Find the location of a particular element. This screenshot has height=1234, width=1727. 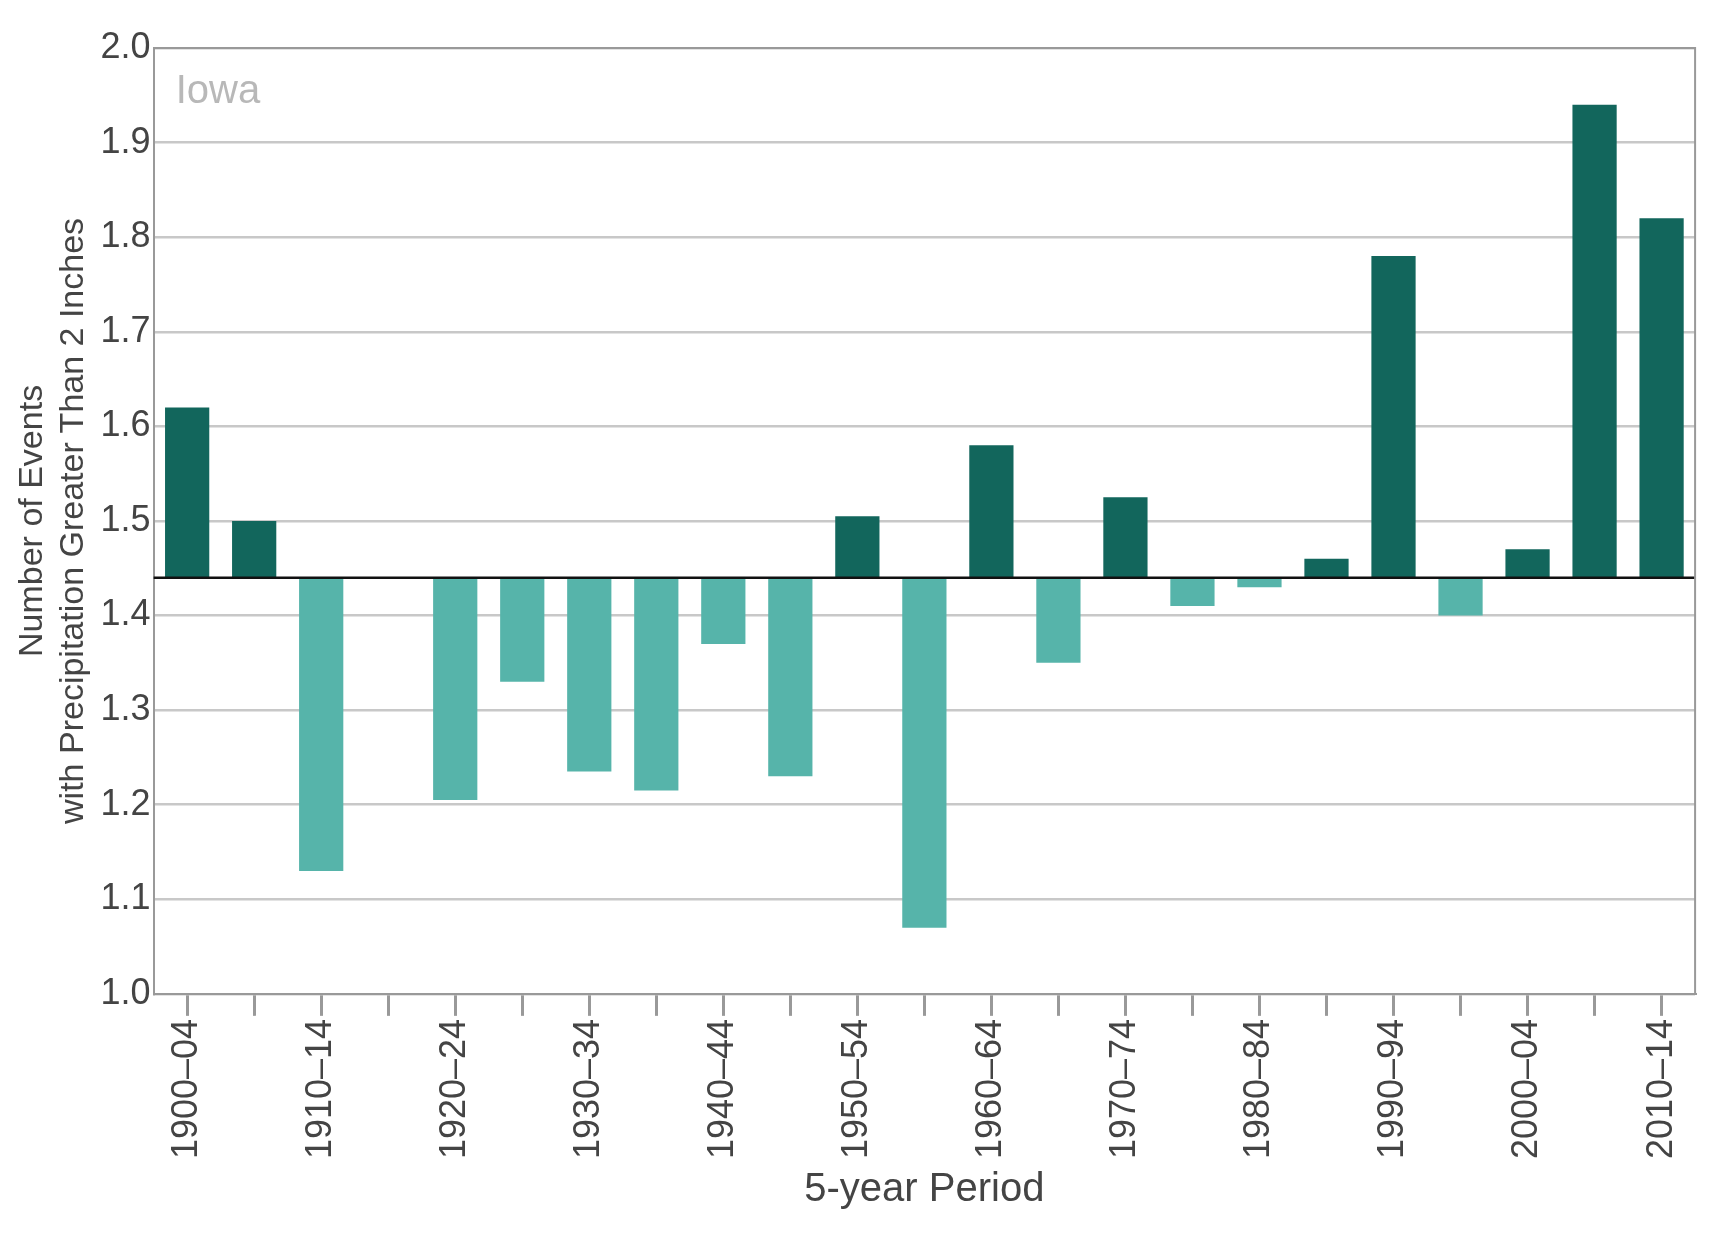

x-axis-title: 5-year Period is located at coordinates (924, 1187).